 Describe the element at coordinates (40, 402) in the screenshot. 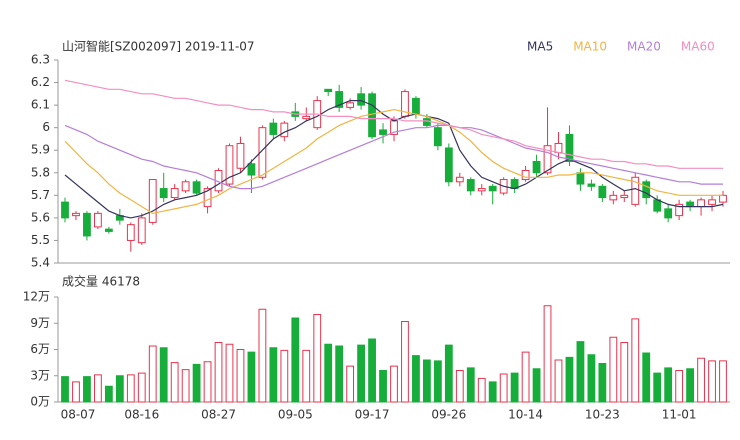

I see `y-tick-label: 0万` at that location.